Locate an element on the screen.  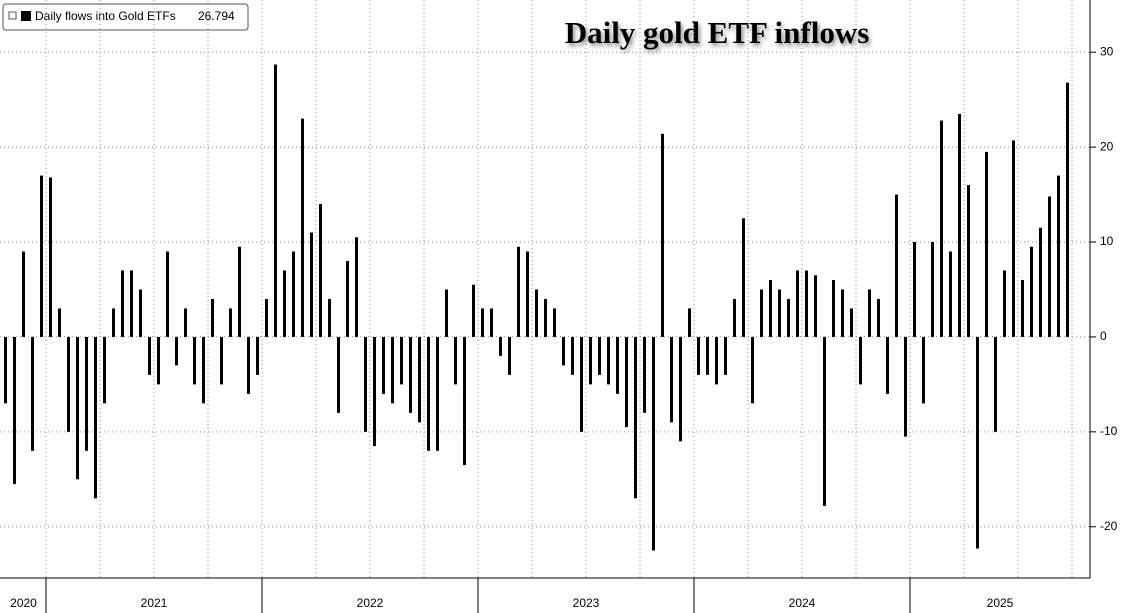
legend-label: Daily flows into Gold ETFs is located at coordinates (105, 16).